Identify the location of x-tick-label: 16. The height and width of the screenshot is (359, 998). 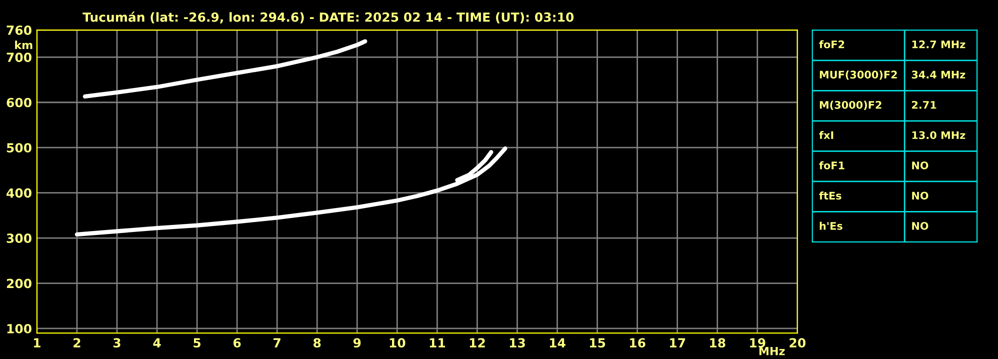
(638, 343).